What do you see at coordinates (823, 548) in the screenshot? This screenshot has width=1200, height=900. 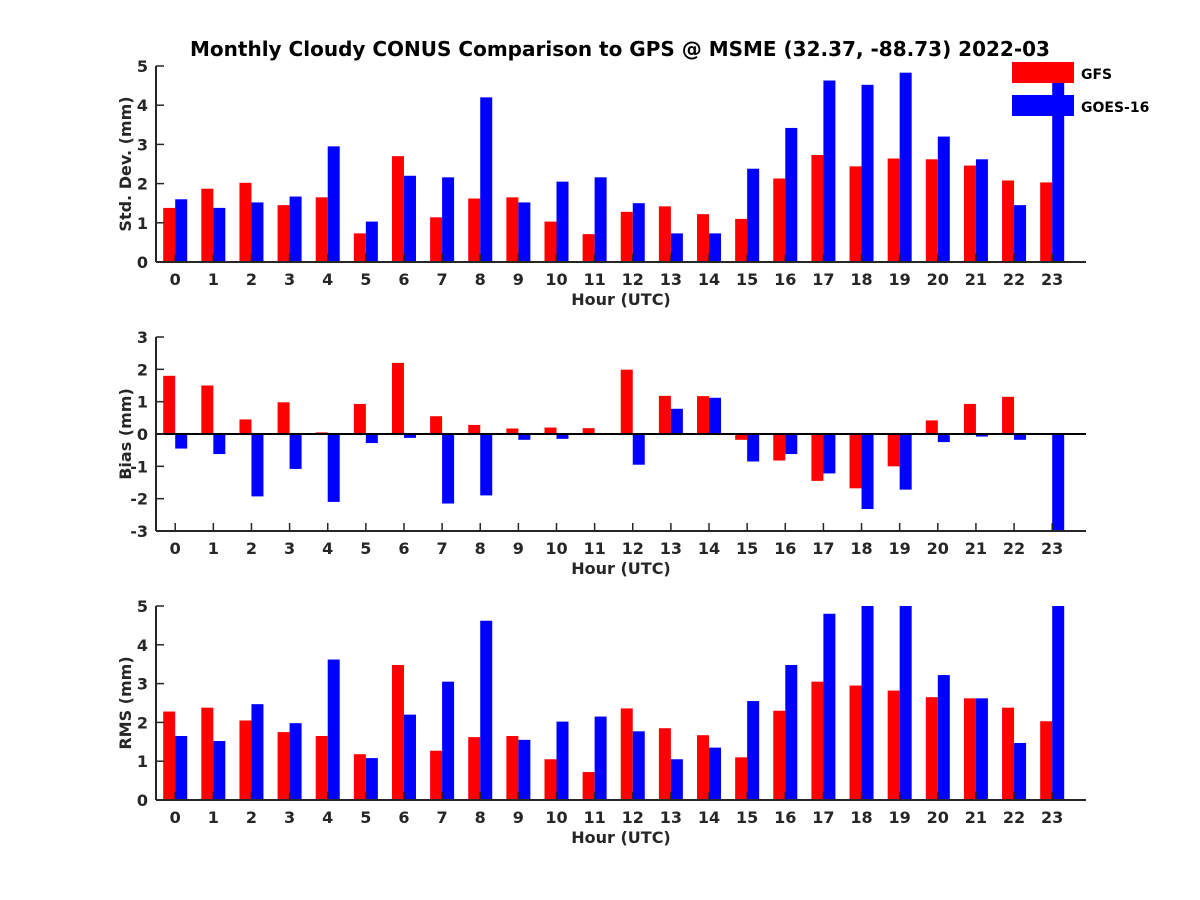 I see `bias-x-tick-label: 17` at bounding box center [823, 548].